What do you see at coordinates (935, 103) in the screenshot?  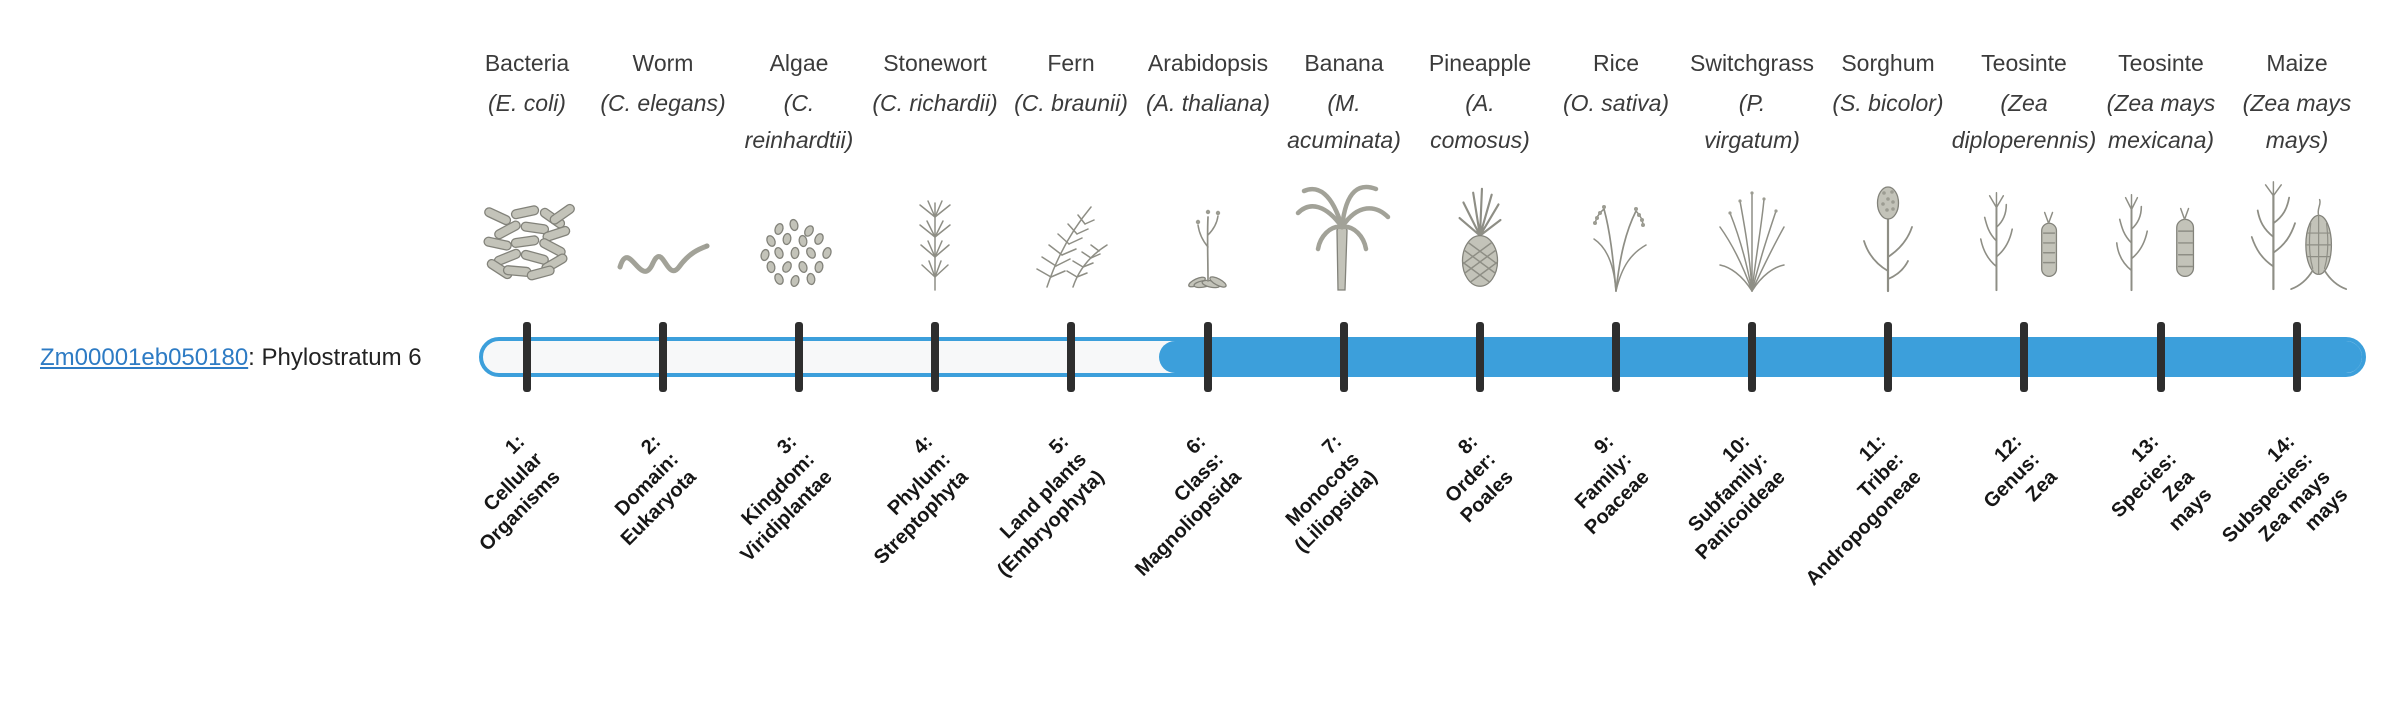 I see `organism-sci-name: (C. richardii)` at bounding box center [935, 103].